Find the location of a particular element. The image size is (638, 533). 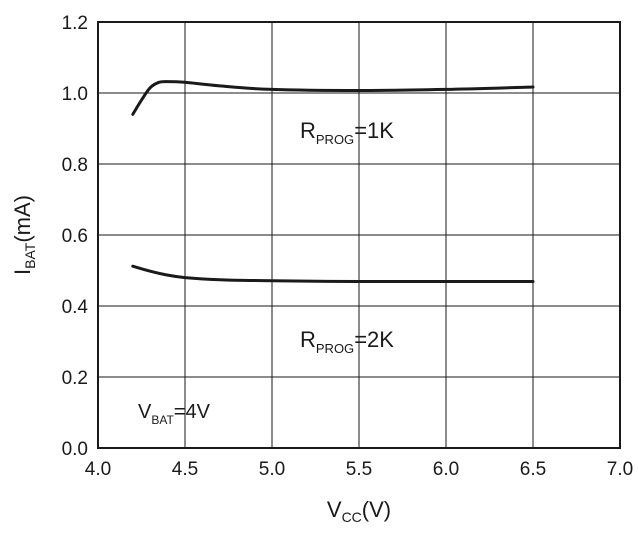

x-axis-label: VCC(V) is located at coordinates (359, 511).